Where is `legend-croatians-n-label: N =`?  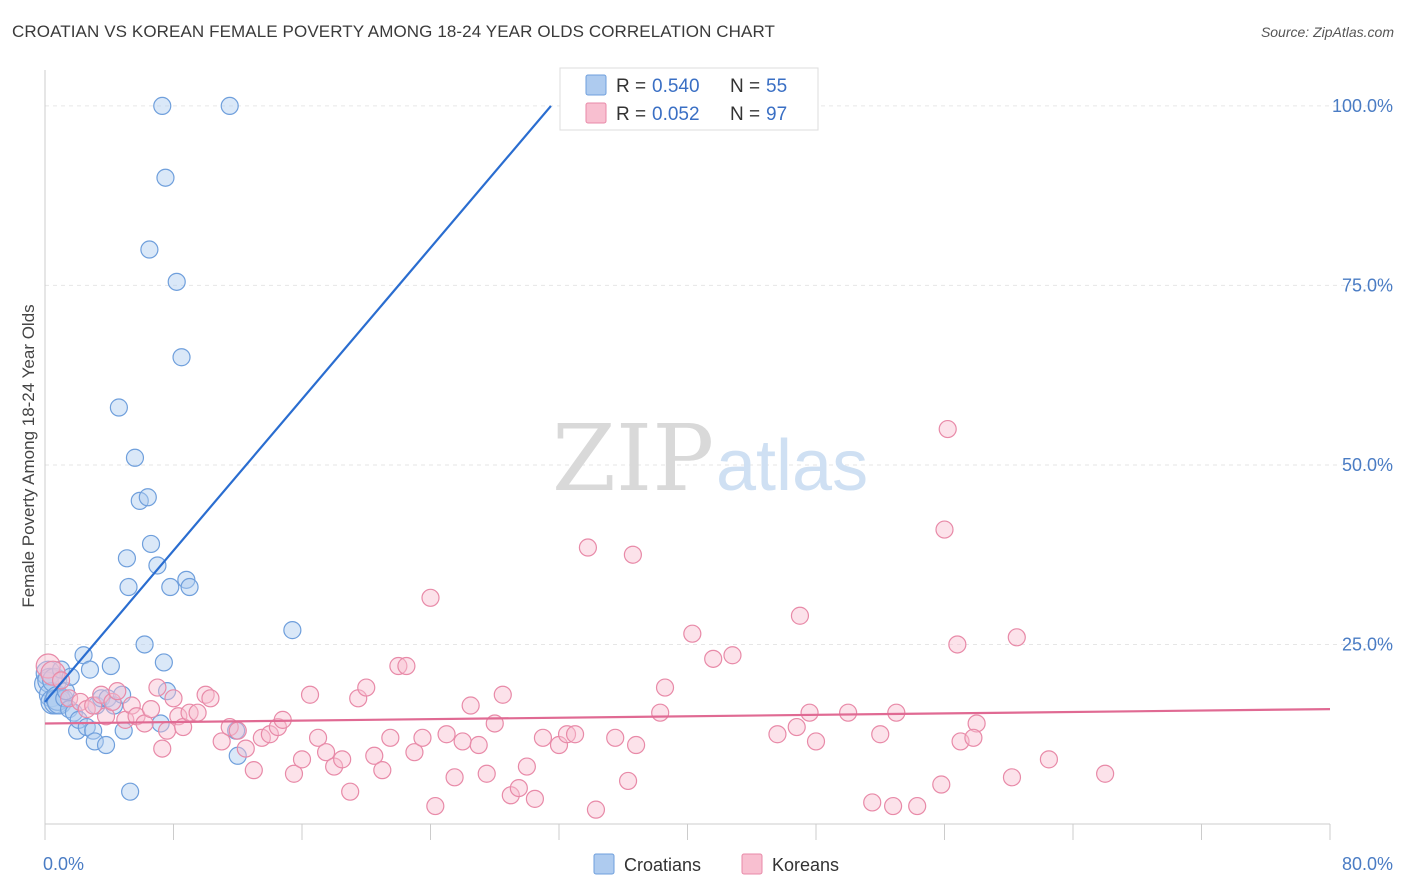
legend-croatians-n-label: N = is located at coordinates (745, 86).